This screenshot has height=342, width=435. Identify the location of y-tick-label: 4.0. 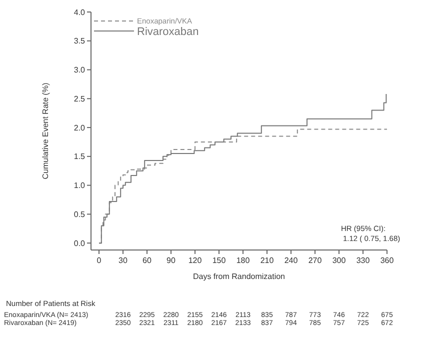
(80, 12).